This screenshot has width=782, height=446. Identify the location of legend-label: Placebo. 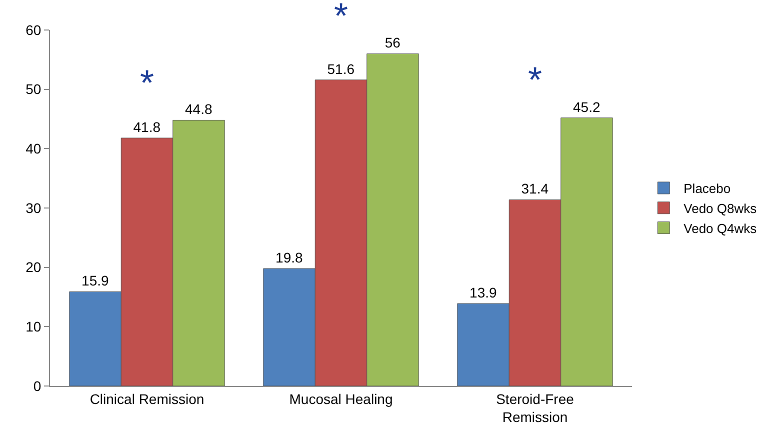
(707, 188).